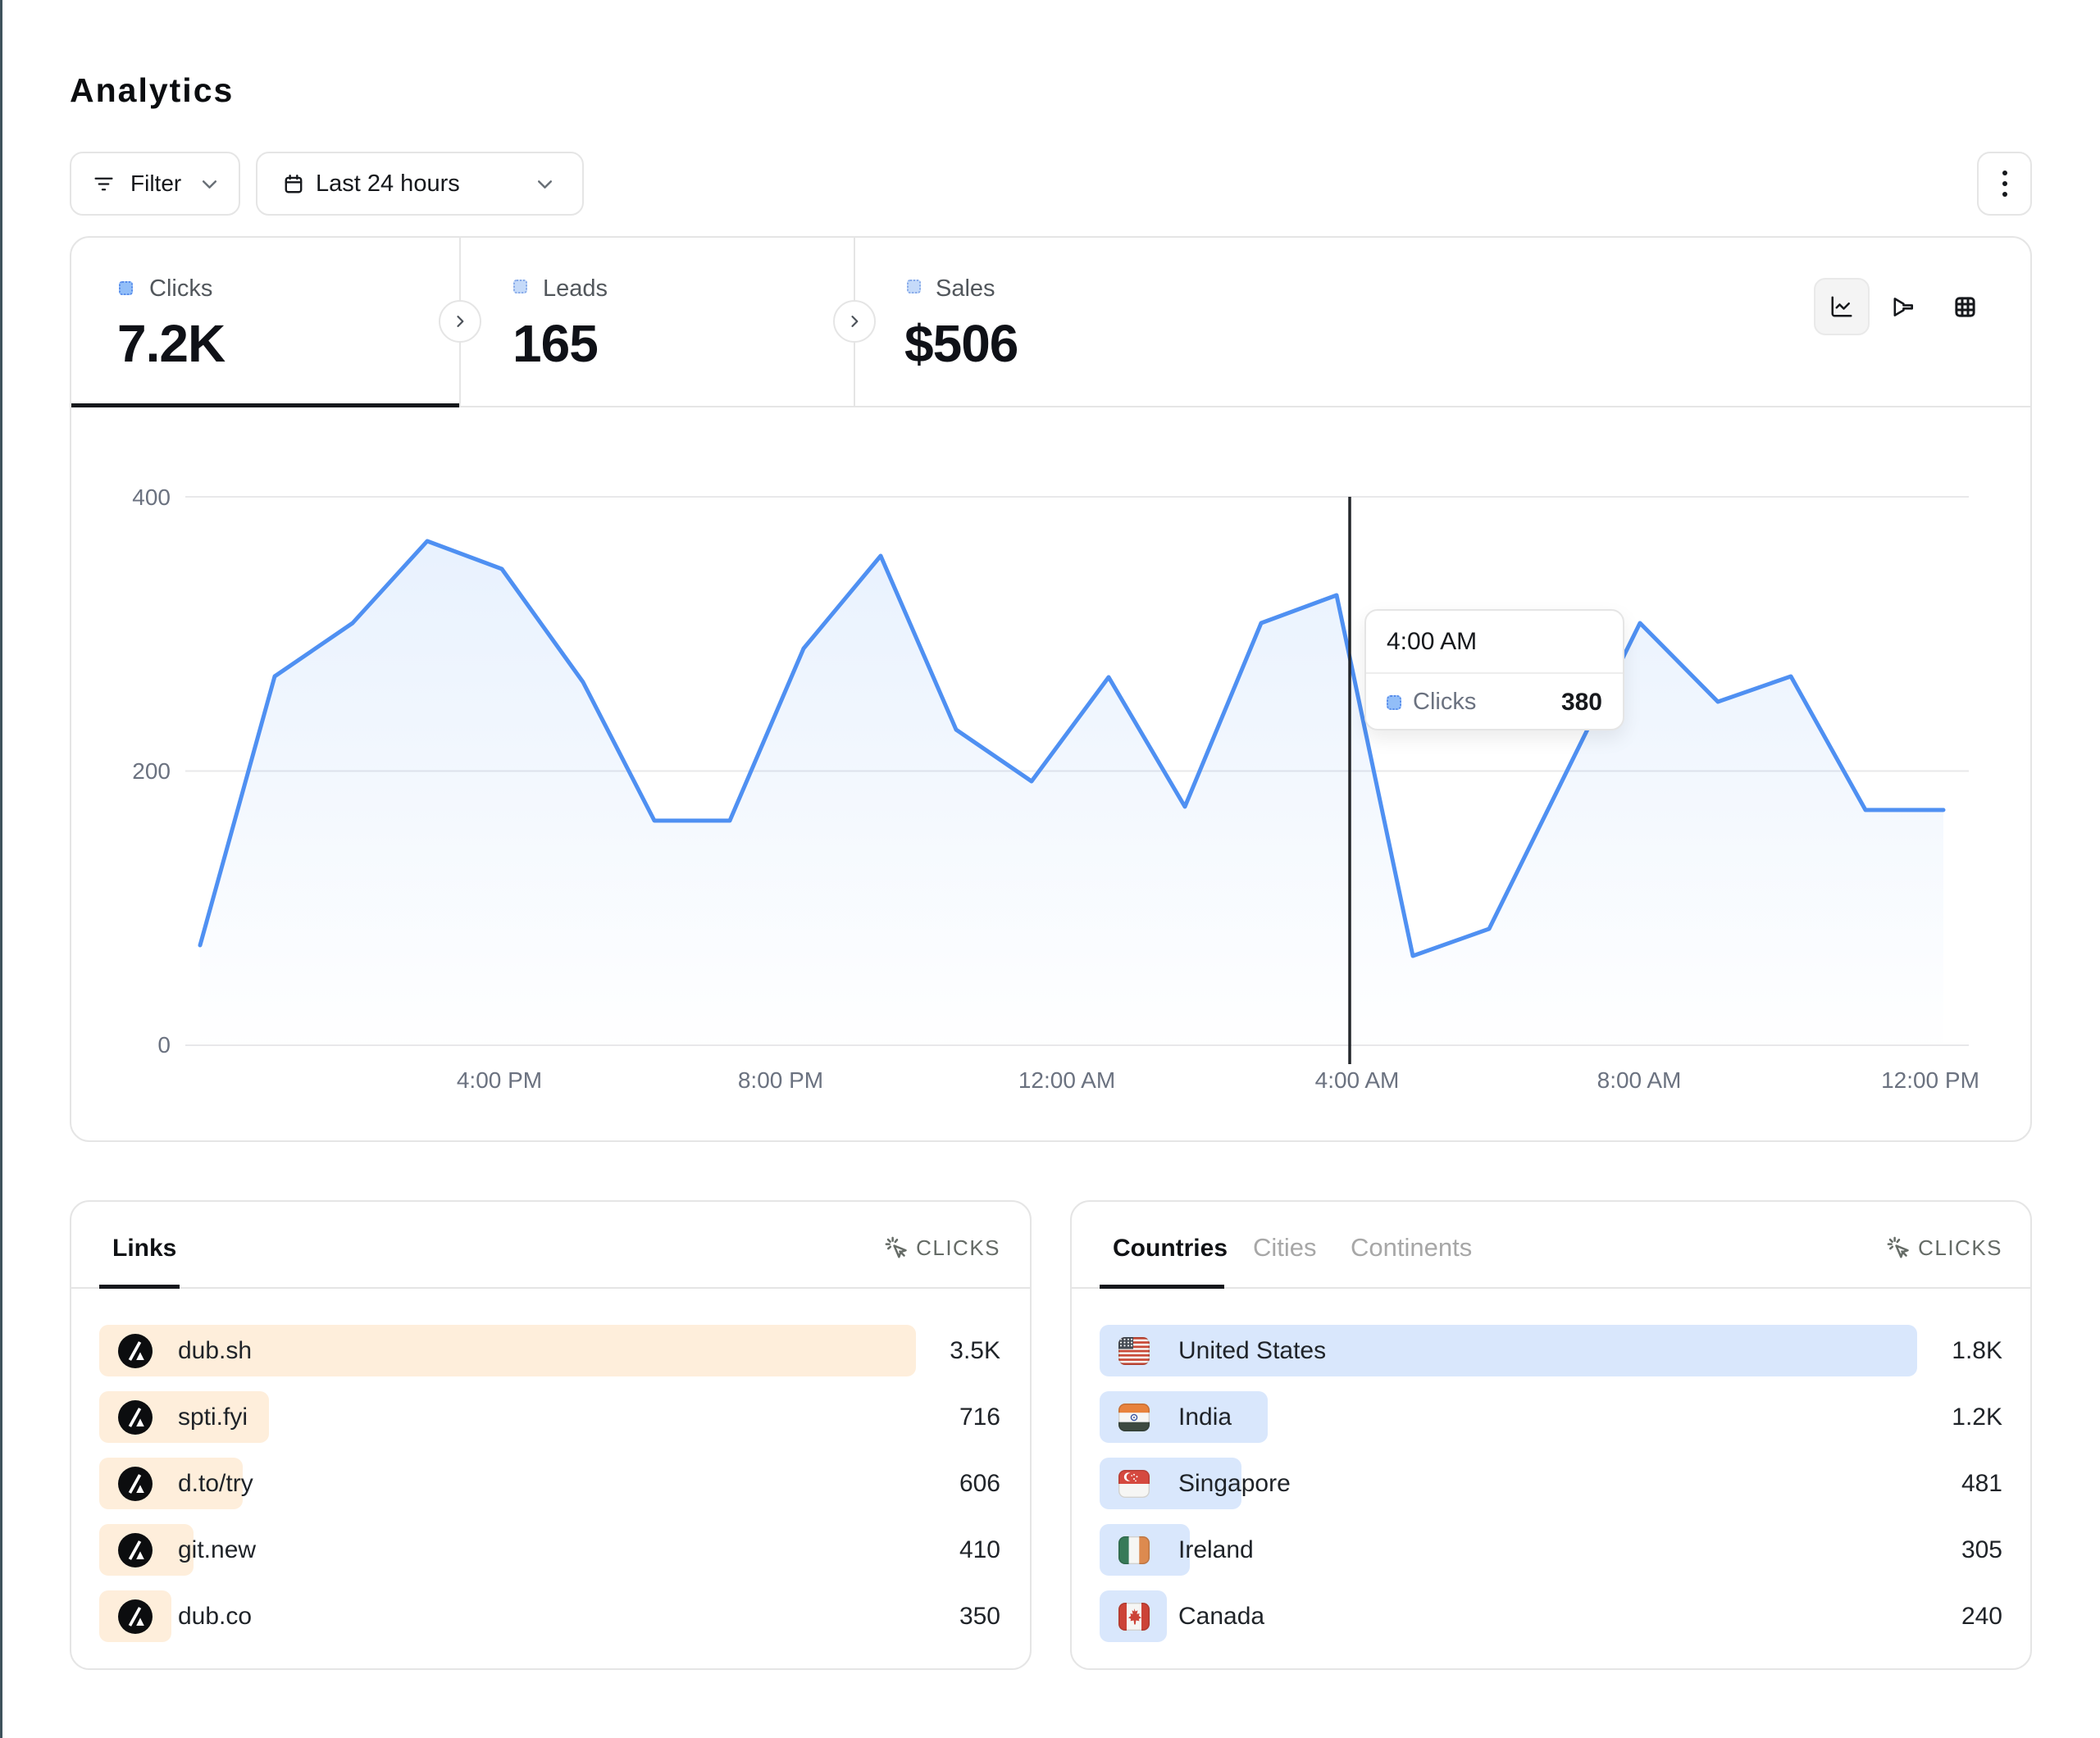  What do you see at coordinates (780, 1080) in the screenshot?
I see `svg-text: 8:00 PM` at bounding box center [780, 1080].